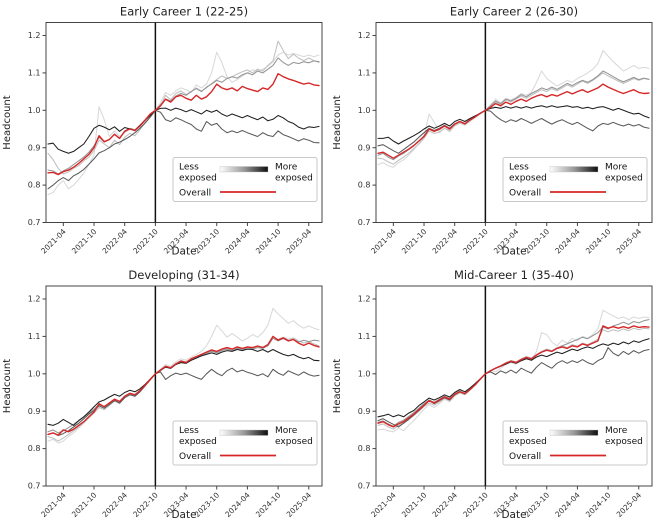 This screenshot has width=660, height=527. What do you see at coordinates (514, 12) in the screenshot?
I see `chart-title: Early Career 2 (26-30)` at bounding box center [514, 12].